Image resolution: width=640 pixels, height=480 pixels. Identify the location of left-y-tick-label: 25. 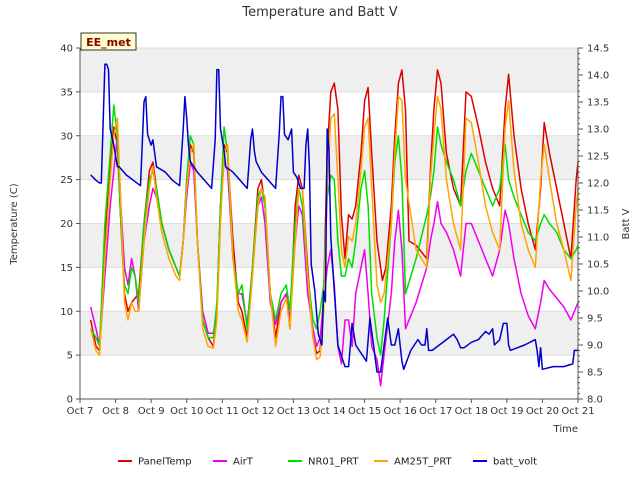
(66, 180).